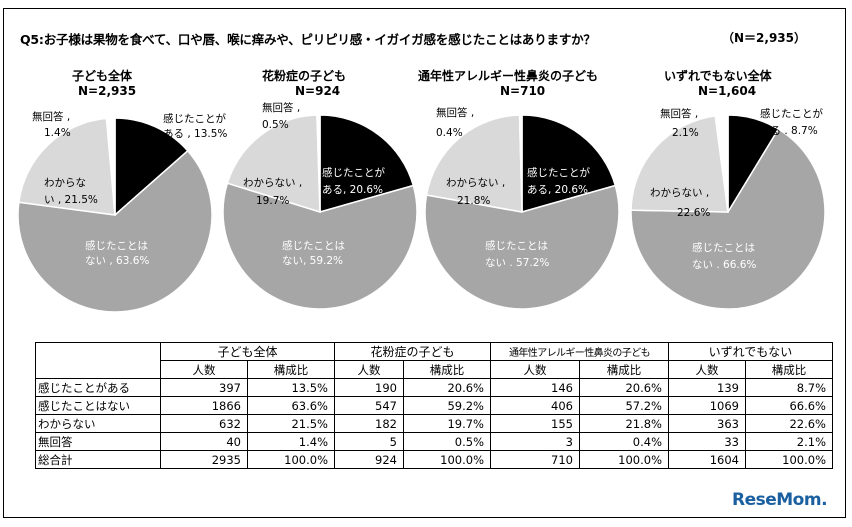 The width and height of the screenshot is (852, 527). Describe the element at coordinates (369, 405) in the screenshot. I see `table-cell: 547` at that location.